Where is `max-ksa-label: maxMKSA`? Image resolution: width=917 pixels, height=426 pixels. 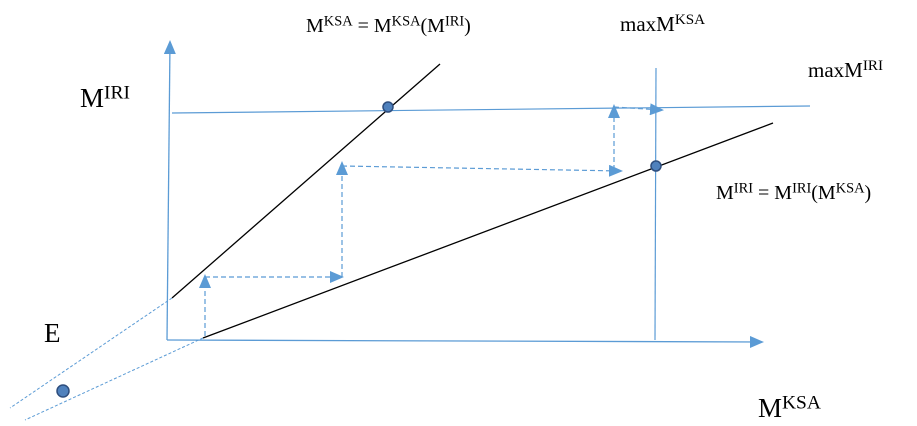 max-ksa-label: maxMKSA is located at coordinates (663, 24).